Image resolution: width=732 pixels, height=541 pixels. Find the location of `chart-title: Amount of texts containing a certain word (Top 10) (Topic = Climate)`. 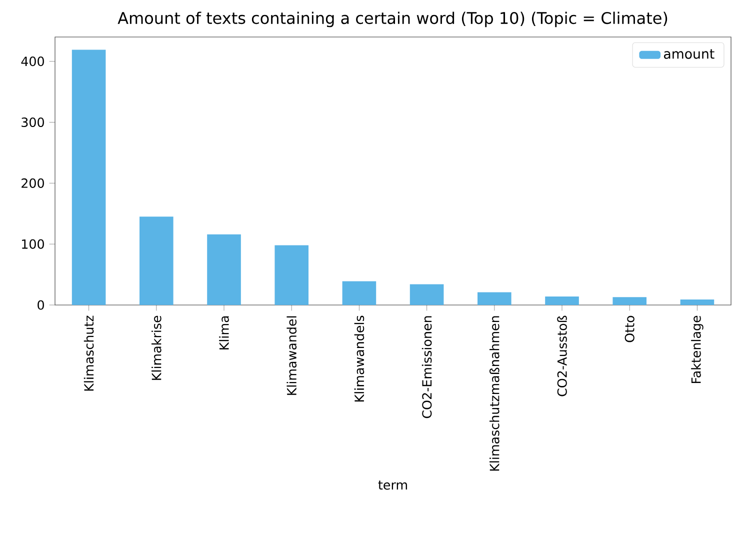

chart-title: Amount of texts containing a certain word (Top 10) (Topic = Climate) is located at coordinates (393, 20).